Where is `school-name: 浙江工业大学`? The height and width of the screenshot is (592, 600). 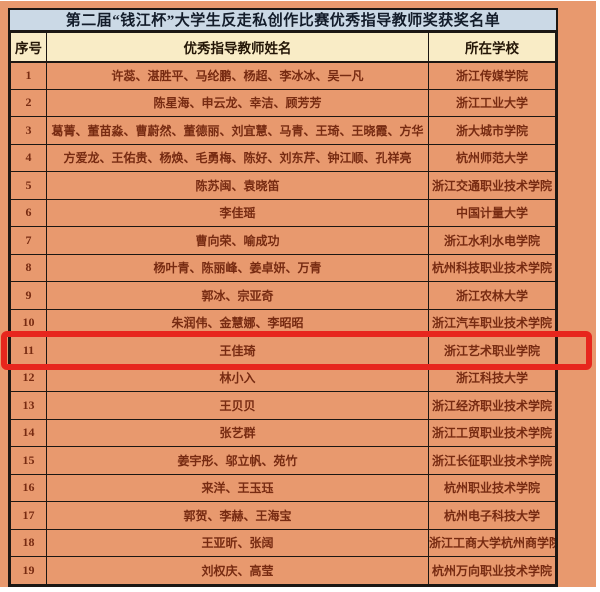
school-name: 浙江工业大学 is located at coordinates (492, 102).